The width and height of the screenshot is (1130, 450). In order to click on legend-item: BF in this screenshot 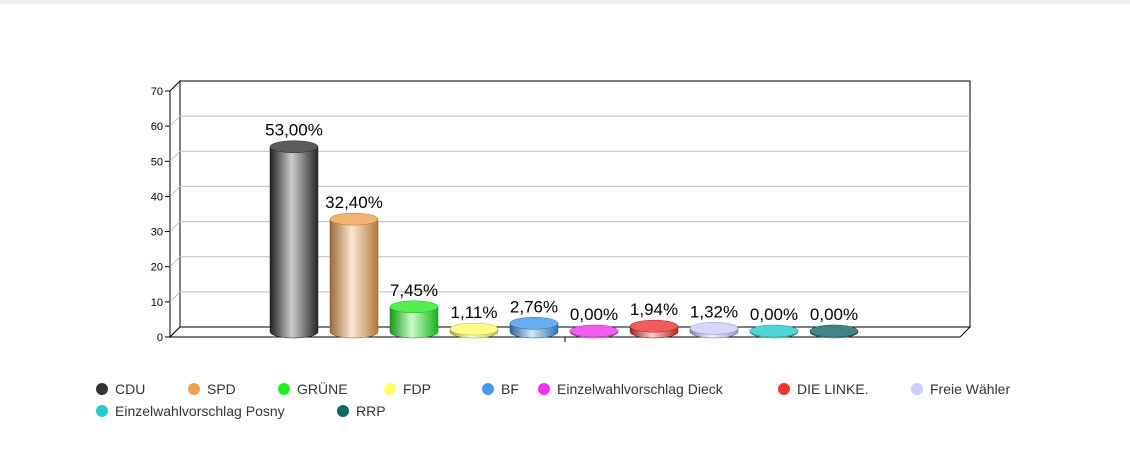, I will do `click(510, 389)`.